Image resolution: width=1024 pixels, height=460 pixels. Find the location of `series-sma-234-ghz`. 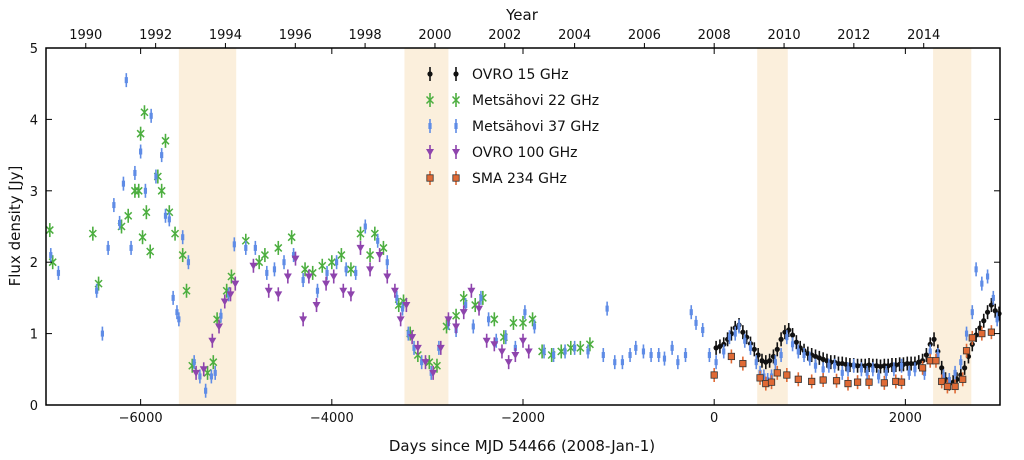

series-sma-234-ghz is located at coordinates (852, 359).